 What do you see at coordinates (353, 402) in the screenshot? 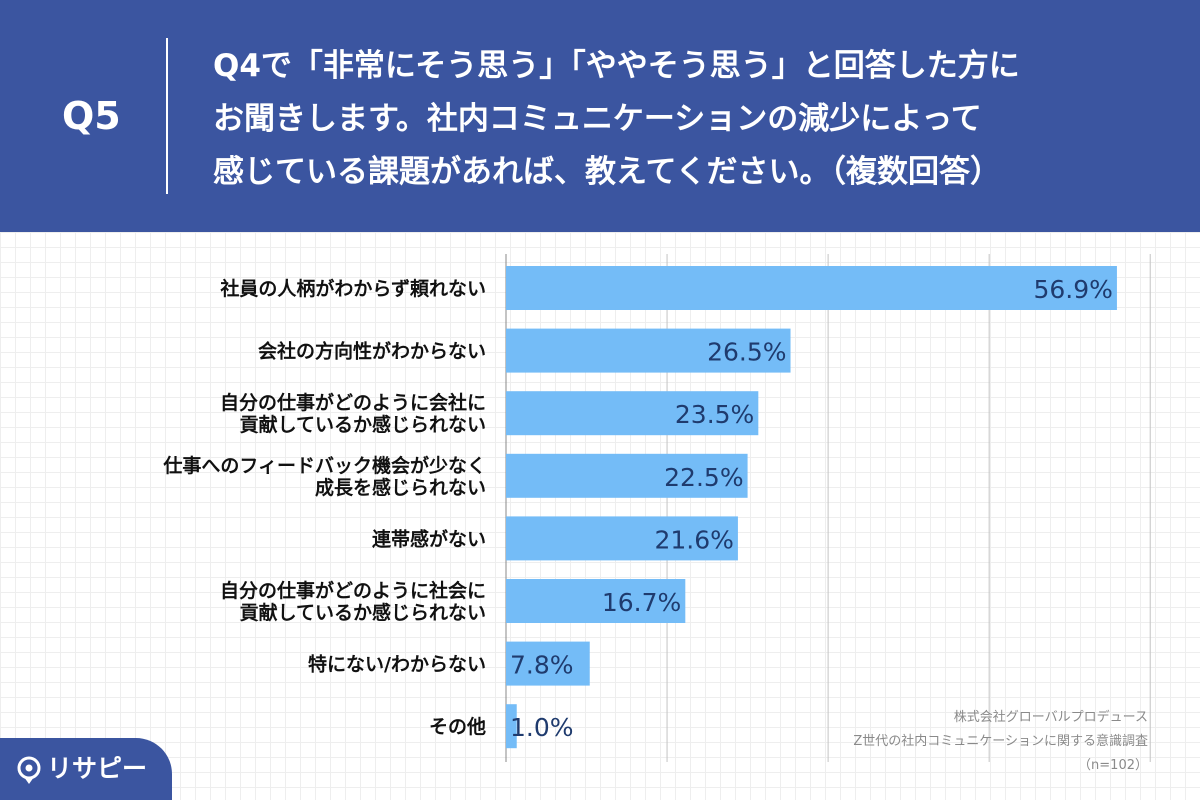
I see `category-label: 自分の仕事がどのように会社に` at bounding box center [353, 402].